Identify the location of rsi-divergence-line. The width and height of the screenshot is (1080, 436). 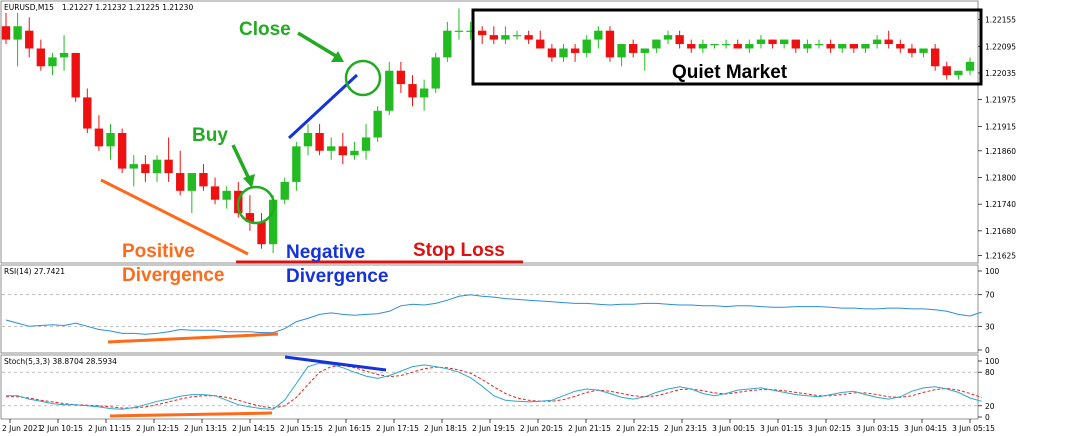
(193, 338).